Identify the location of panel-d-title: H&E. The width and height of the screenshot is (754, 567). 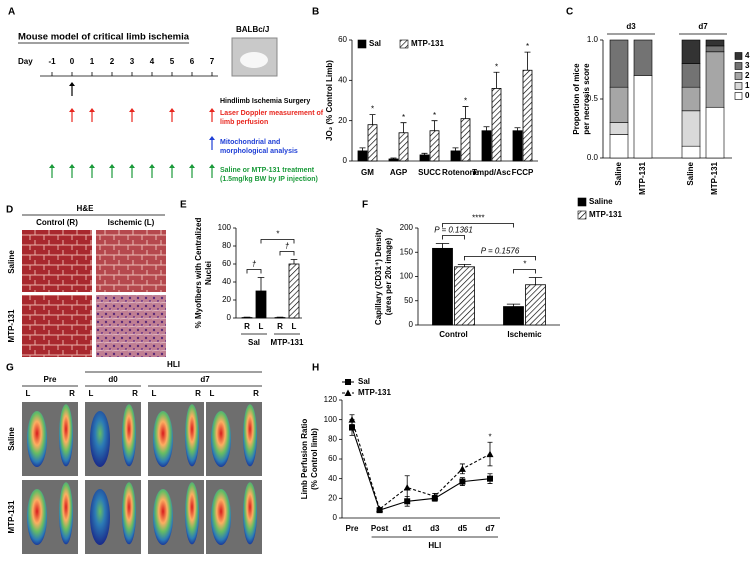
(86, 208).